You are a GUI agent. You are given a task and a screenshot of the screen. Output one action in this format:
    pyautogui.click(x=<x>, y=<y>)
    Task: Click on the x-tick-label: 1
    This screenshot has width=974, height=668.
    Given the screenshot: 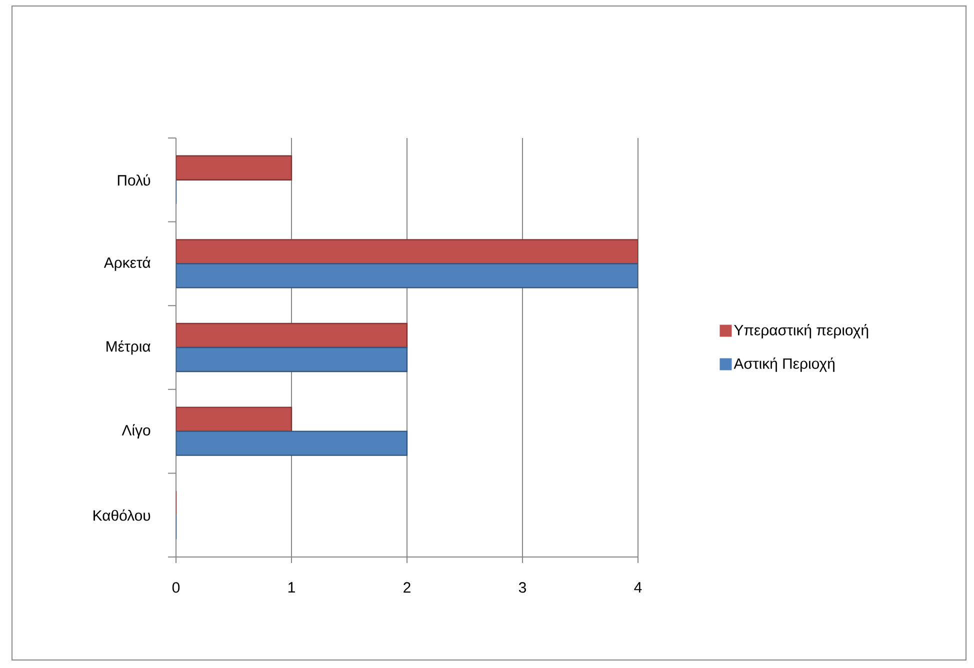 What is the action you would take?
    pyautogui.click(x=291, y=587)
    